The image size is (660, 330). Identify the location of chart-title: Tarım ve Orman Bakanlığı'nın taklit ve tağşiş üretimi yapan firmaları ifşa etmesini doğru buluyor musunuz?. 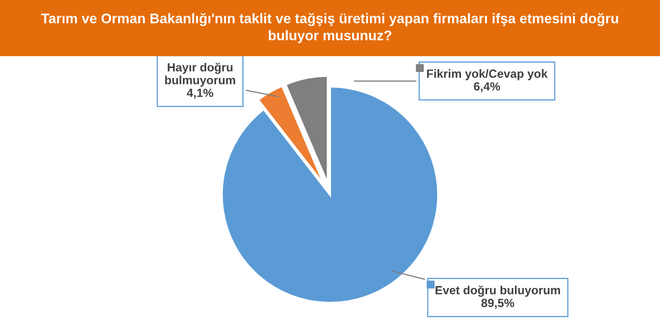
(329, 28).